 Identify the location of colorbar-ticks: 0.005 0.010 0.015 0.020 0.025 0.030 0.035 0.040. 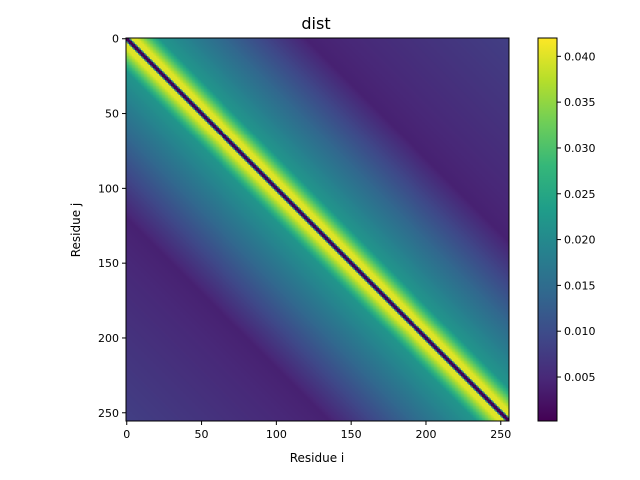
(576, 217).